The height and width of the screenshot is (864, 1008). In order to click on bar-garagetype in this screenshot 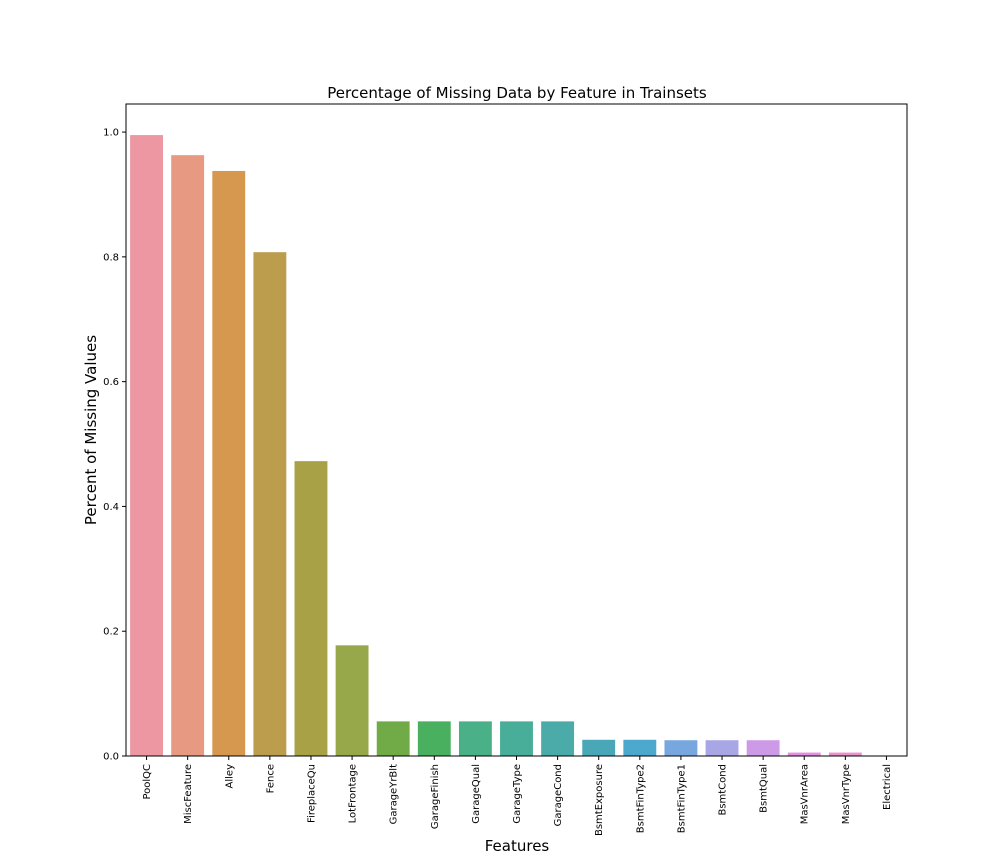, I will do `click(516, 738)`.